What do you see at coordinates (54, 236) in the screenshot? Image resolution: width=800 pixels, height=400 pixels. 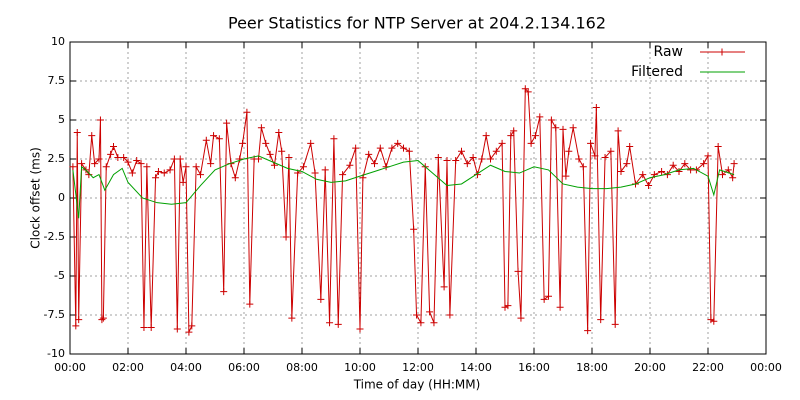 I see `y-tick-label: -2.5` at bounding box center [54, 236].